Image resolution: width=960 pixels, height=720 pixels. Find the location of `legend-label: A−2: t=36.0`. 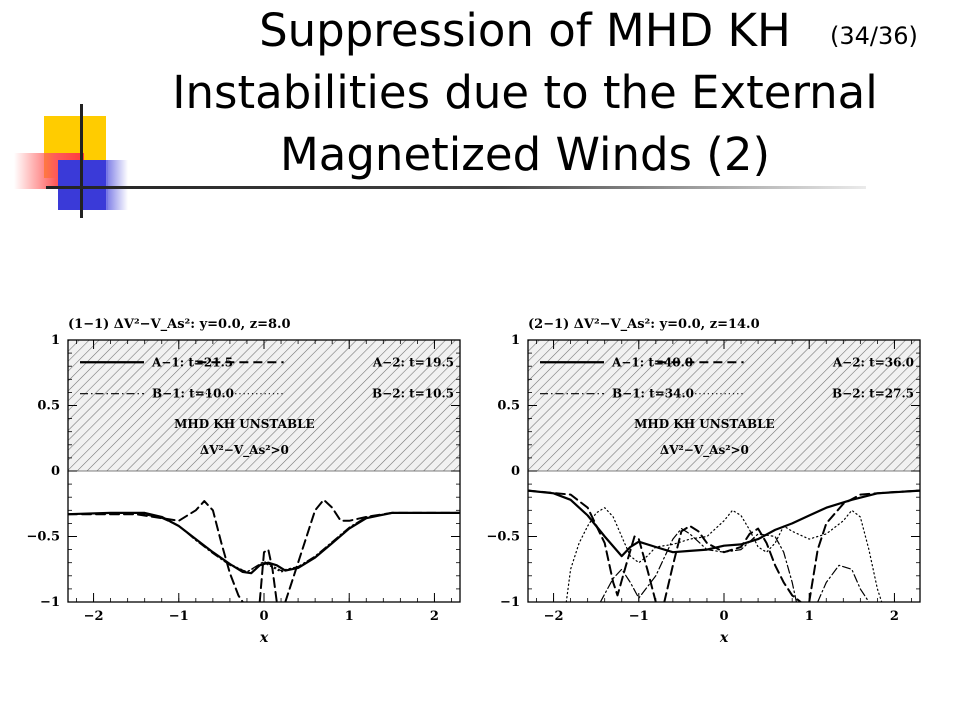

legend-label: A−2: t=36.0 is located at coordinates (873, 362).